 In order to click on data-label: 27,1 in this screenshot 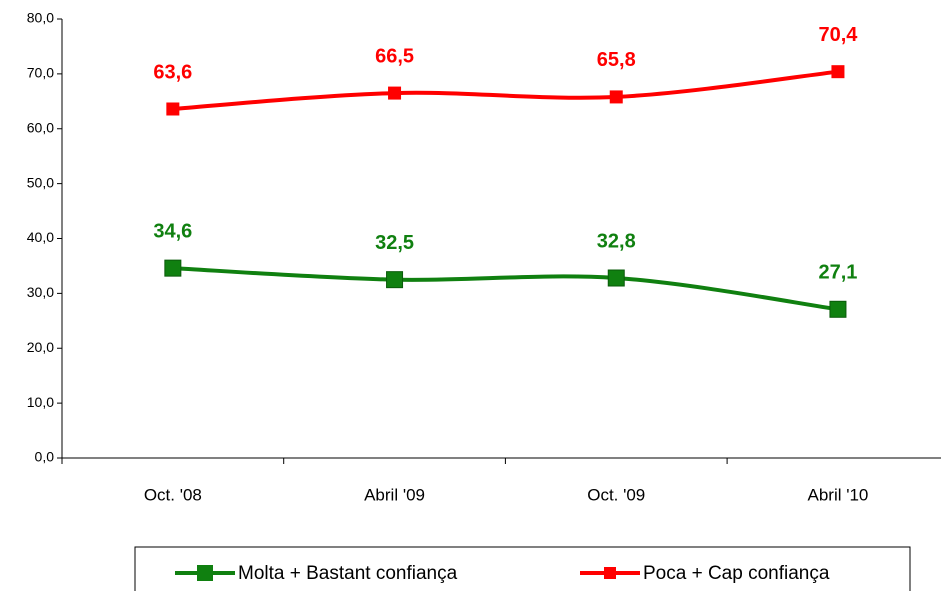, I will do `click(837, 273)`.